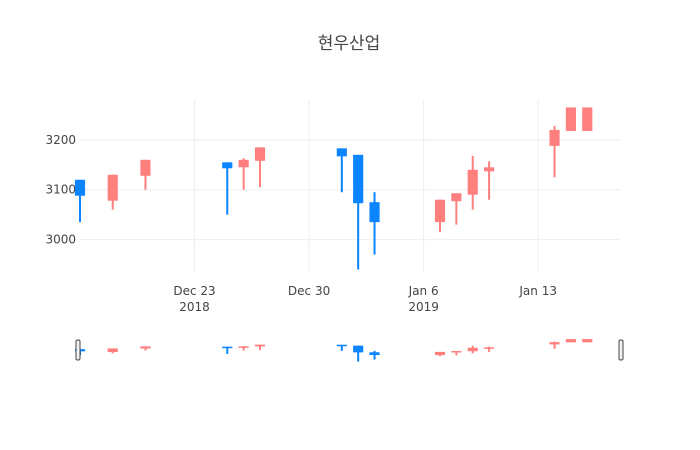 The width and height of the screenshot is (700, 450). I want to click on x-tick-label: Jan 6, so click(423, 291).